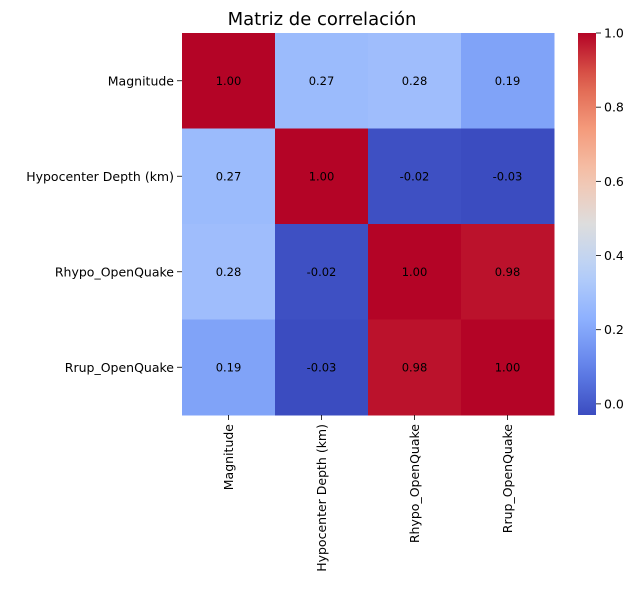 Image resolution: width=640 pixels, height=602 pixels. What do you see at coordinates (614, 33) in the screenshot?
I see `colorbar-tick-label: 1.0` at bounding box center [614, 33].